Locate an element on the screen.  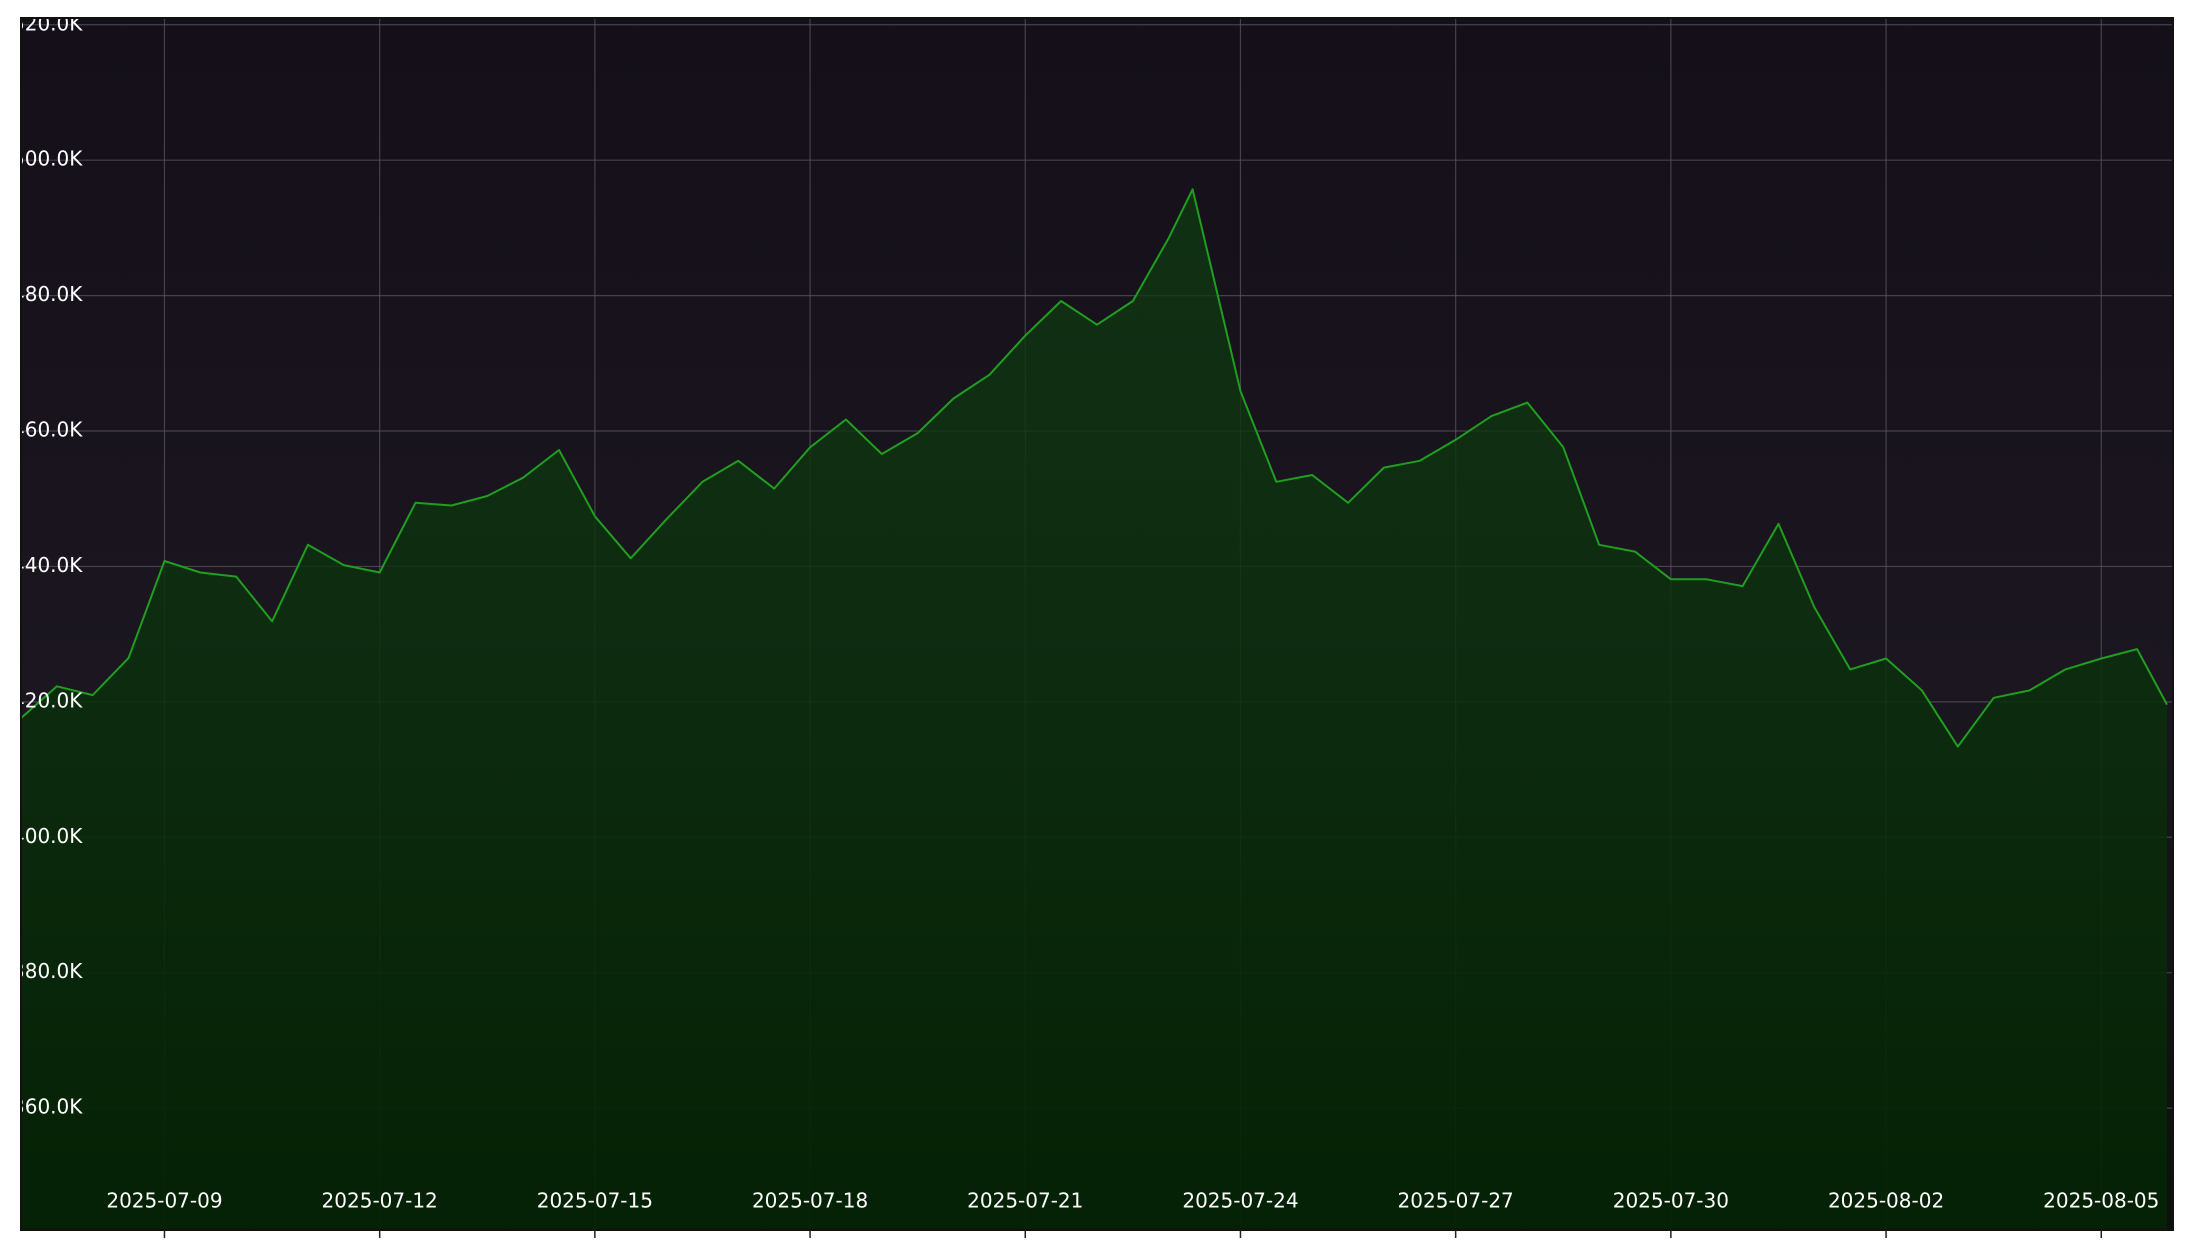
x-tick-label: 2025-08-05 is located at coordinates (2101, 1201).